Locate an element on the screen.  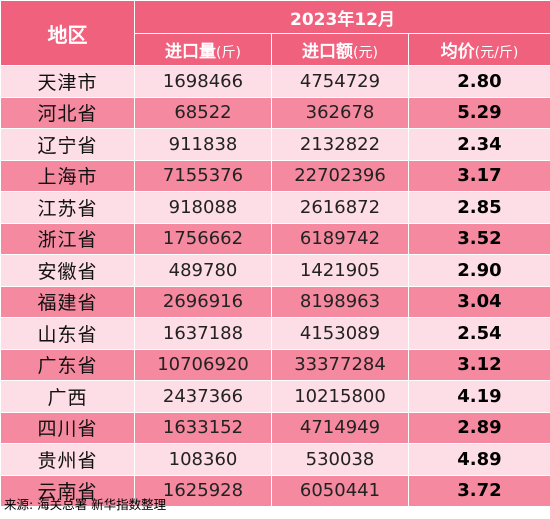
price-cell: 4.89 is located at coordinates (479, 459).